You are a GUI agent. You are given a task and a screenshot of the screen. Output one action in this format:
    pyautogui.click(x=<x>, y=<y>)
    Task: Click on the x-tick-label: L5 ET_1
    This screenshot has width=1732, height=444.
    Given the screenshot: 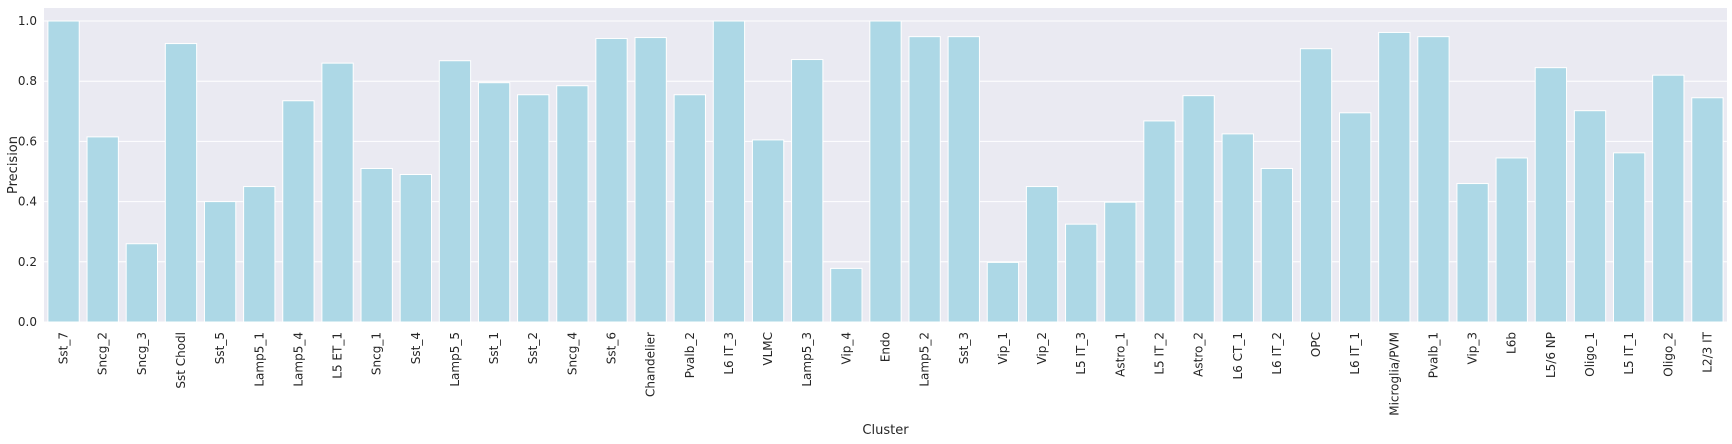 What is the action you would take?
    pyautogui.click(x=338, y=355)
    